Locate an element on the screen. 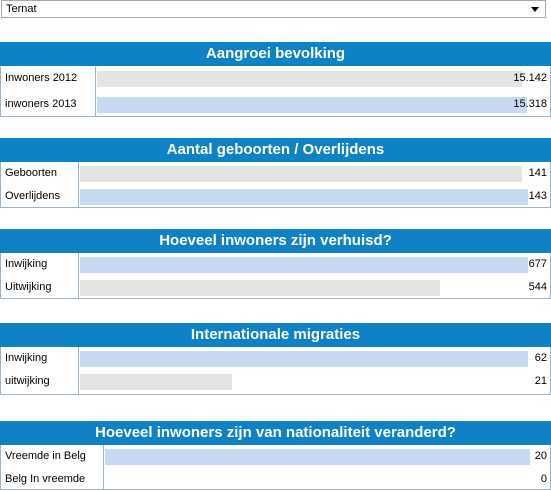 The image size is (551, 491). stat-row: Inwijking 677 is located at coordinates (275, 264).